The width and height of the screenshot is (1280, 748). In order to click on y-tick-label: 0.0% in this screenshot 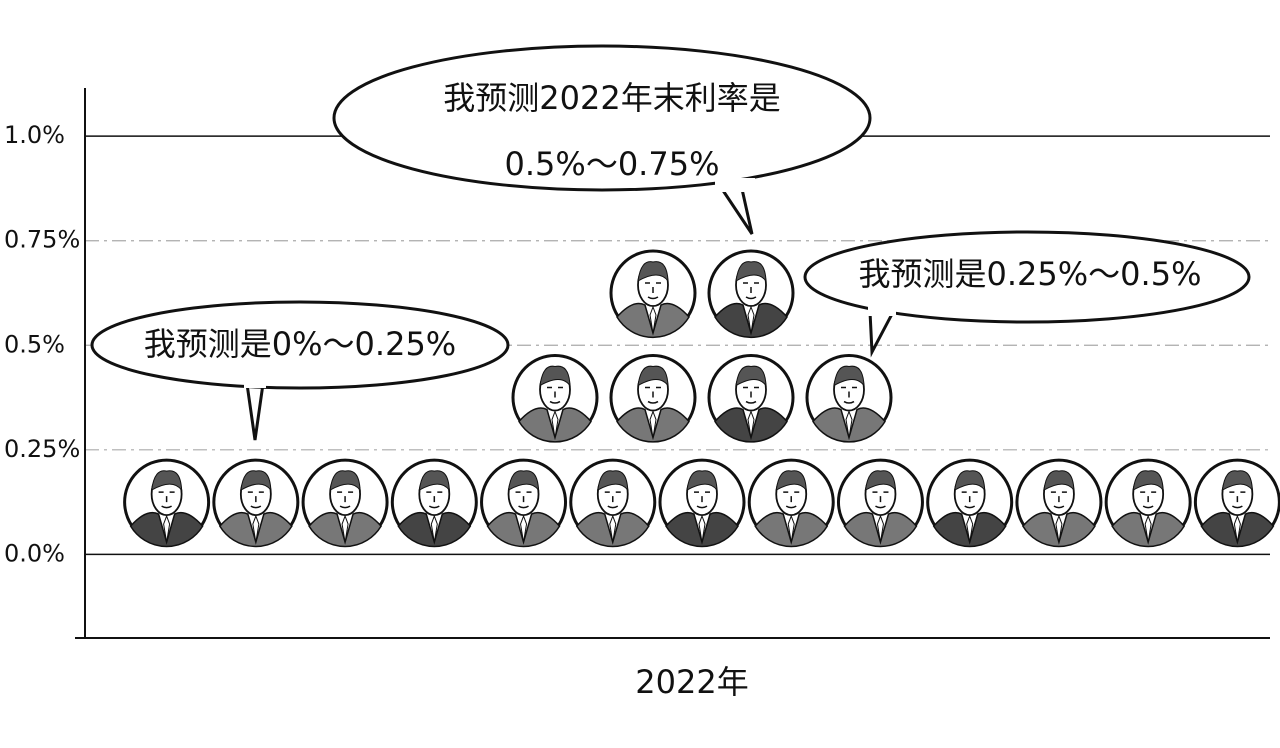, I will do `click(34, 553)`.